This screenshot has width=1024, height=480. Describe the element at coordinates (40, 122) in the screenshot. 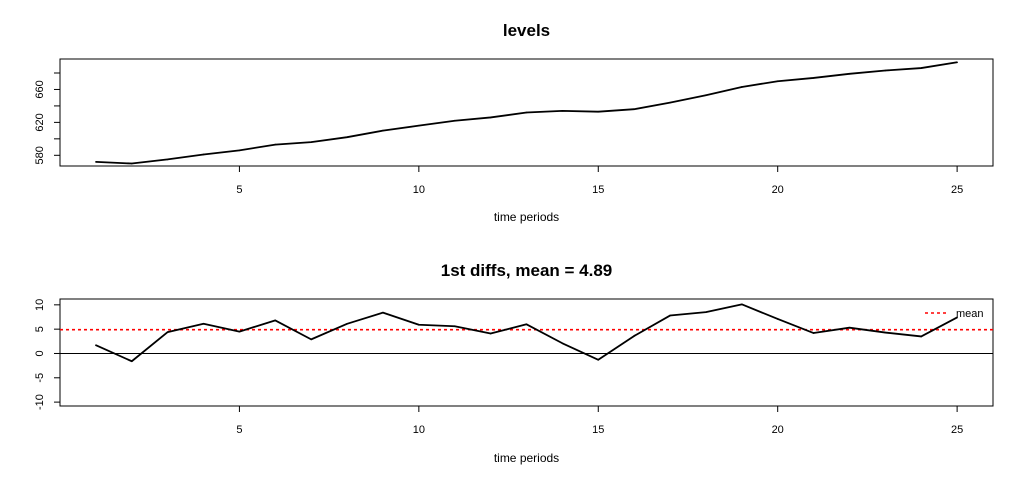

I see `y-tick-label: 620` at that location.